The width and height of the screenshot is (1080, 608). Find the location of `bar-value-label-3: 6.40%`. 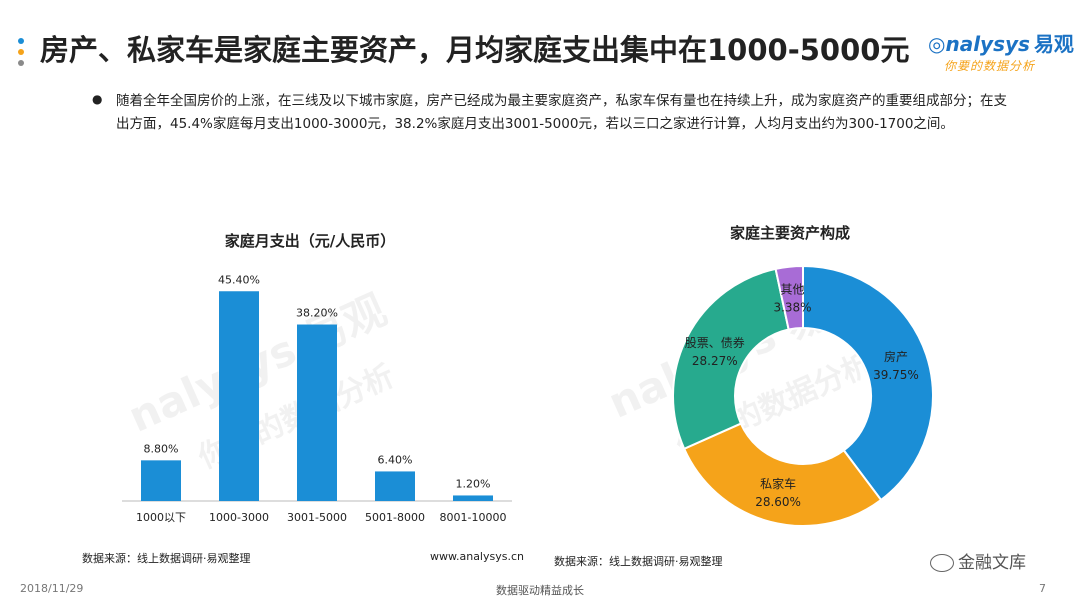

bar-value-label-3: 6.40% is located at coordinates (395, 459).